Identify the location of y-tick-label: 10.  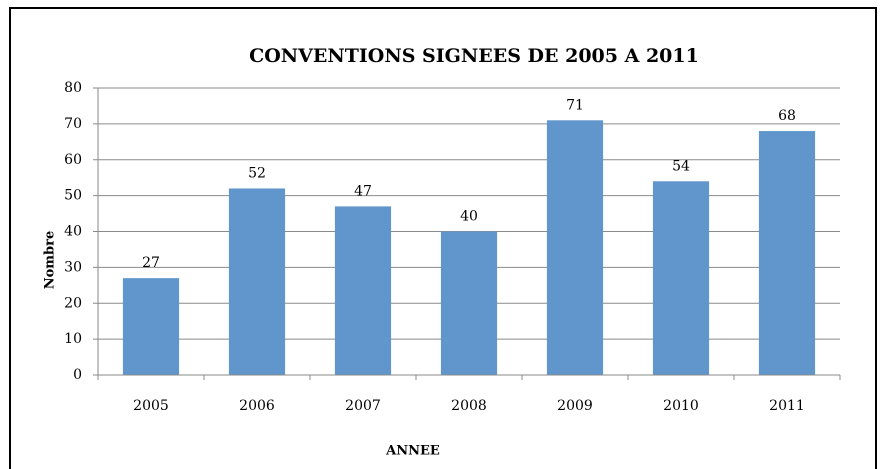
(73, 339).